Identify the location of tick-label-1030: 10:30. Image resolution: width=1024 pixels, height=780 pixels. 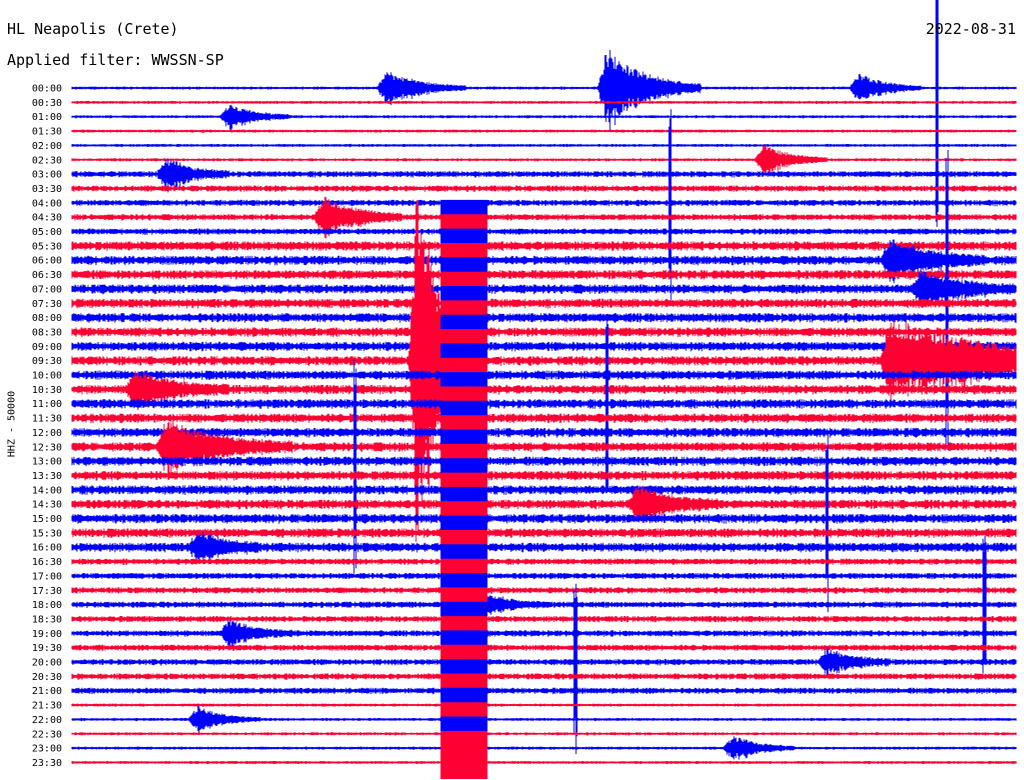
(47, 390).